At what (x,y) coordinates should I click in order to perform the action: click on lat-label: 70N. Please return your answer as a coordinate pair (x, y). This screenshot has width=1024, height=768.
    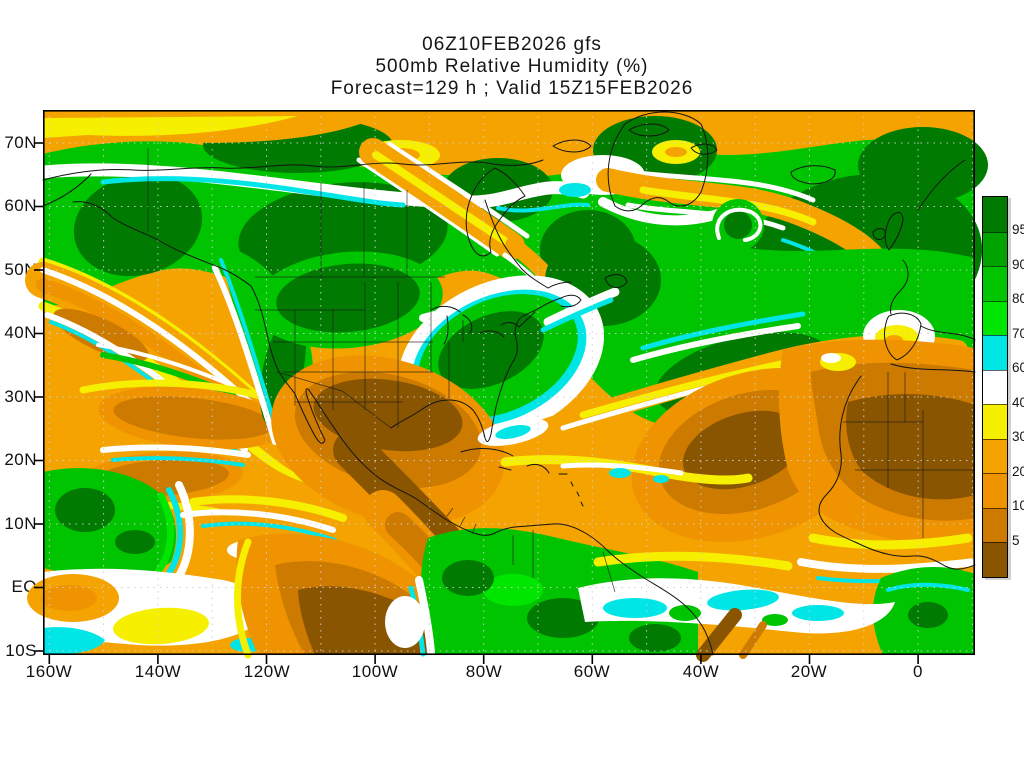
    Looking at the image, I should click on (20, 142).